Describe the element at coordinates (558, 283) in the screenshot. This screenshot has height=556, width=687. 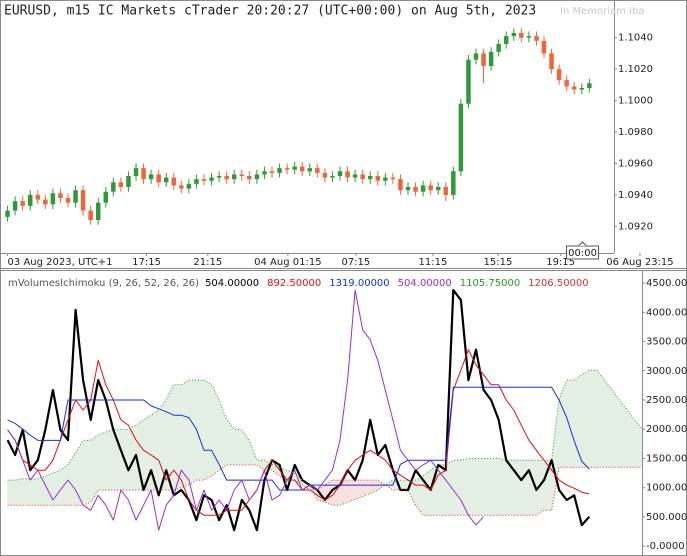
I see `legend-value: 1206.50000` at that location.